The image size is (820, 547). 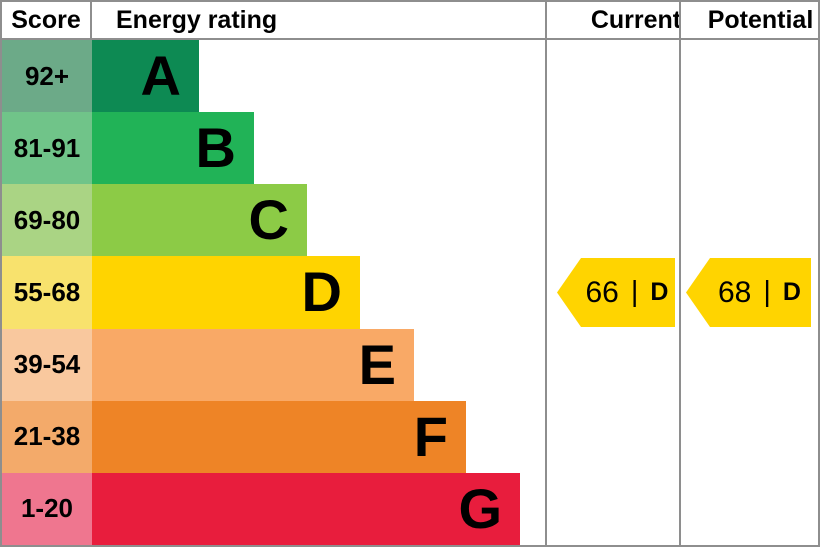 What do you see at coordinates (47, 20) in the screenshot?
I see `score-column-header: Score` at bounding box center [47, 20].